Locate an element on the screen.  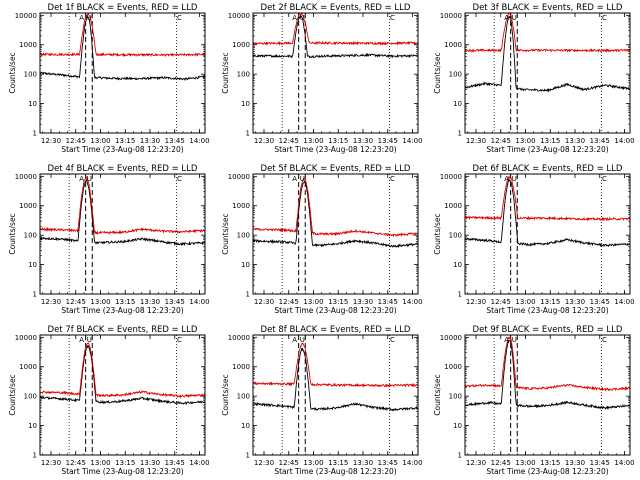
panel-title: Det 5f BLACK = Events, RED = LLD is located at coordinates (336, 169).